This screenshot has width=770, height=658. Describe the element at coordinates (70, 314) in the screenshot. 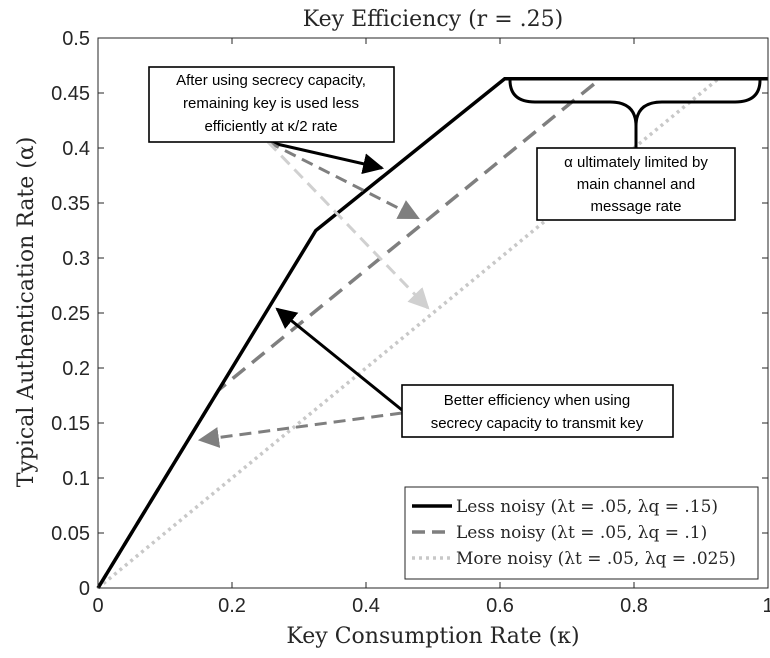

I see `y-tick-label-5: 0.25` at that location.